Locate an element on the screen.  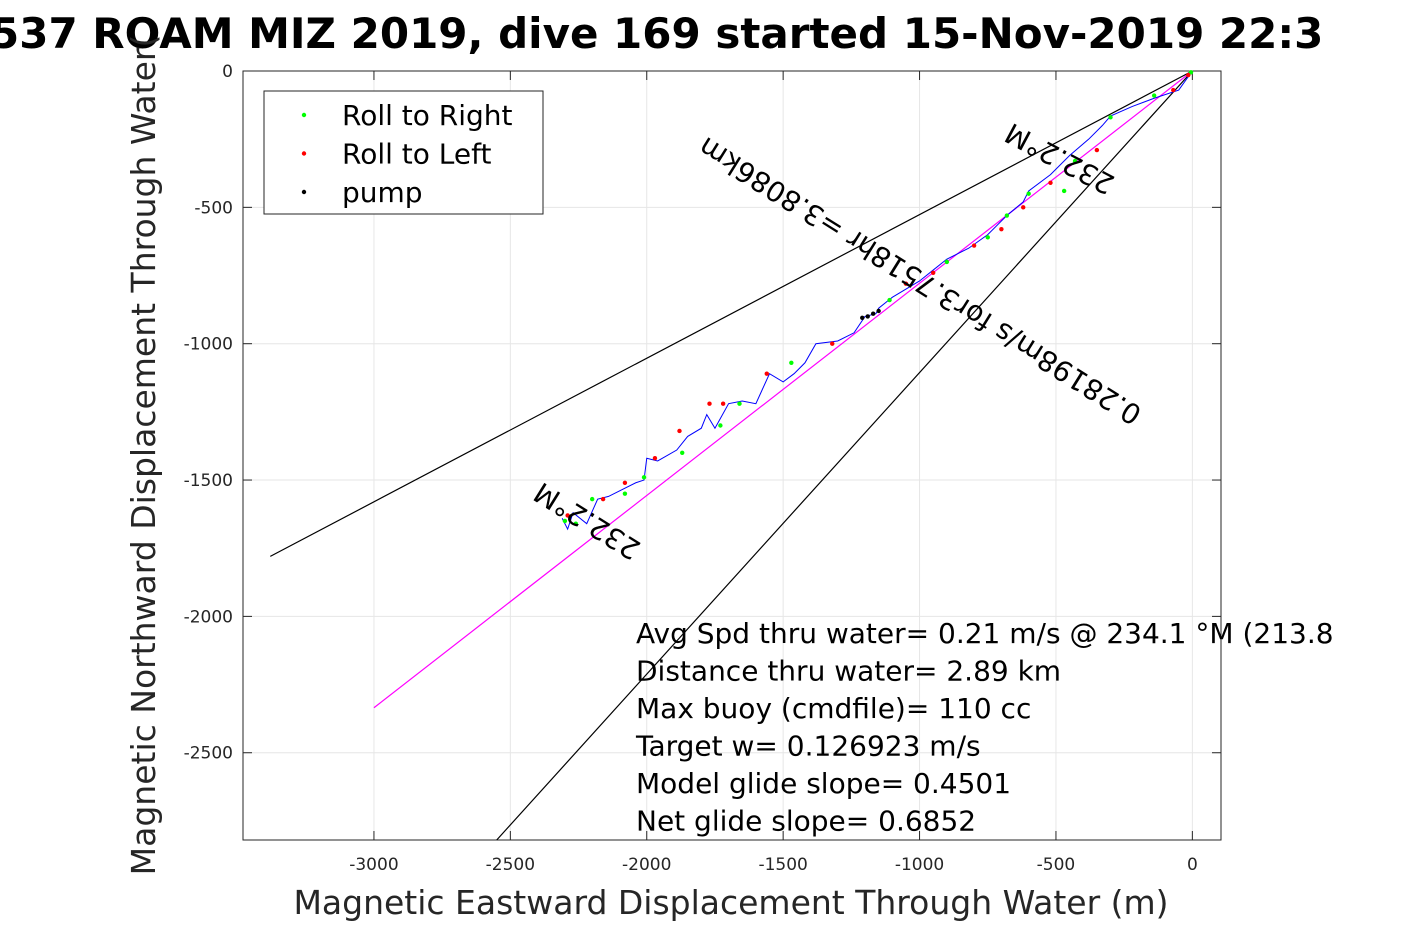
stat-line: Max buoy (cmdfile)= 110 cc is located at coordinates (833, 708).